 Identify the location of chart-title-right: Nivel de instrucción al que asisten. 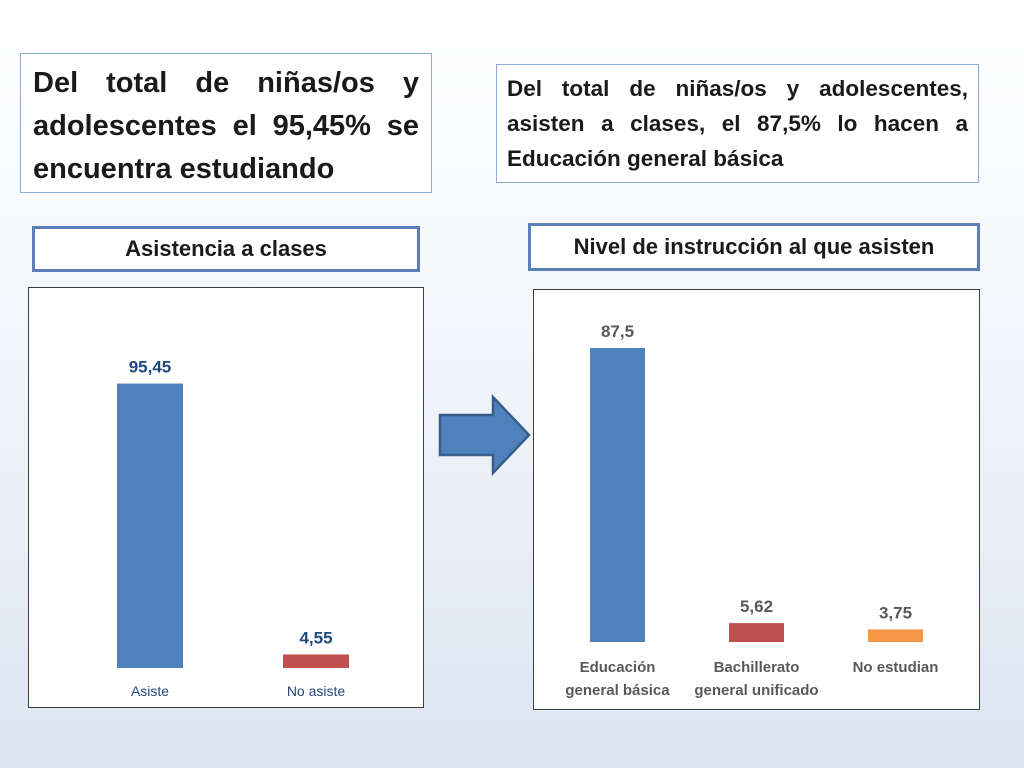
(754, 246).